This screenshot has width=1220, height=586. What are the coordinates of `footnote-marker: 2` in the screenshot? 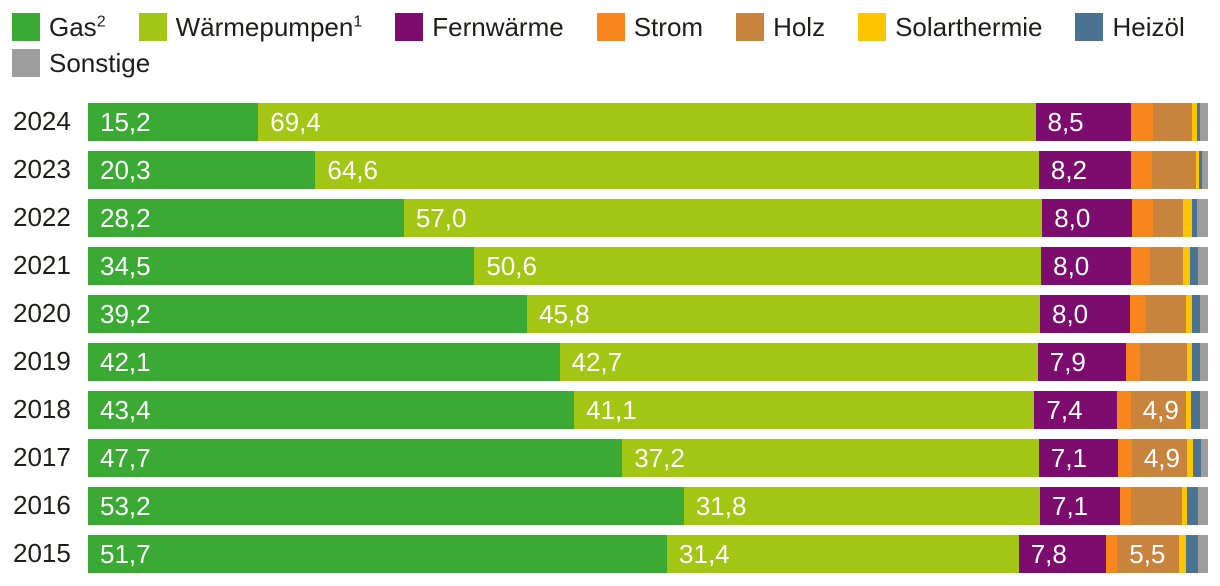 It's located at (101, 22).